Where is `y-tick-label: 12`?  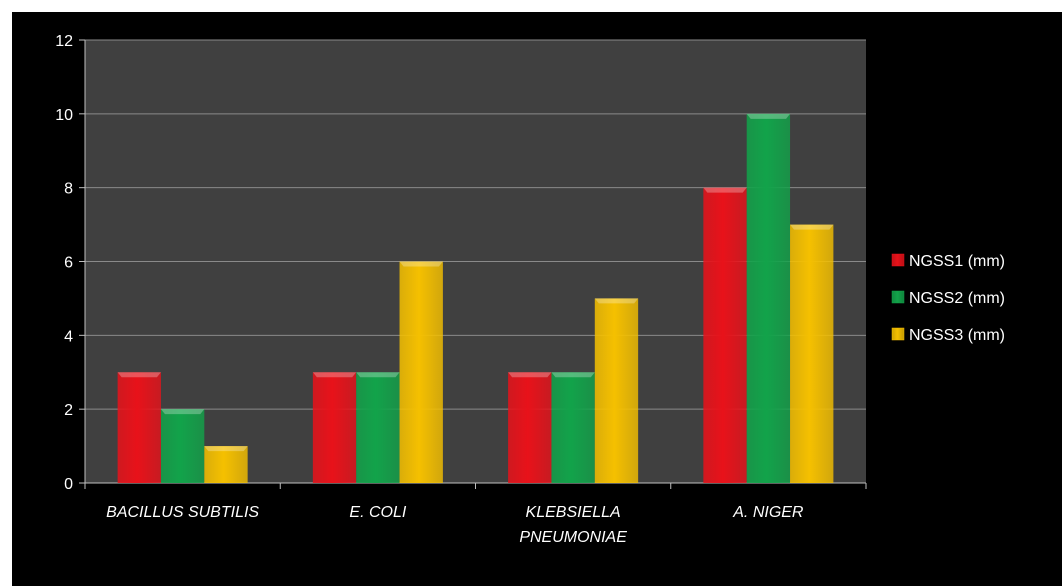
y-tick-label: 12 is located at coordinates (64, 41).